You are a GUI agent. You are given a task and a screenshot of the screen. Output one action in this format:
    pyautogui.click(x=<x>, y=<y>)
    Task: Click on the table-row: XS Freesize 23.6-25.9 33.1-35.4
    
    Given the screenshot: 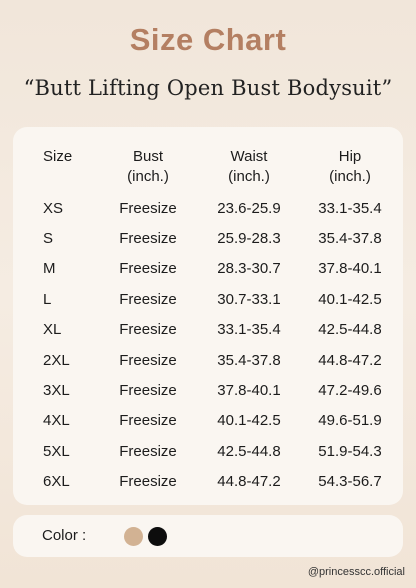 What is the action you would take?
    pyautogui.click(x=208, y=208)
    